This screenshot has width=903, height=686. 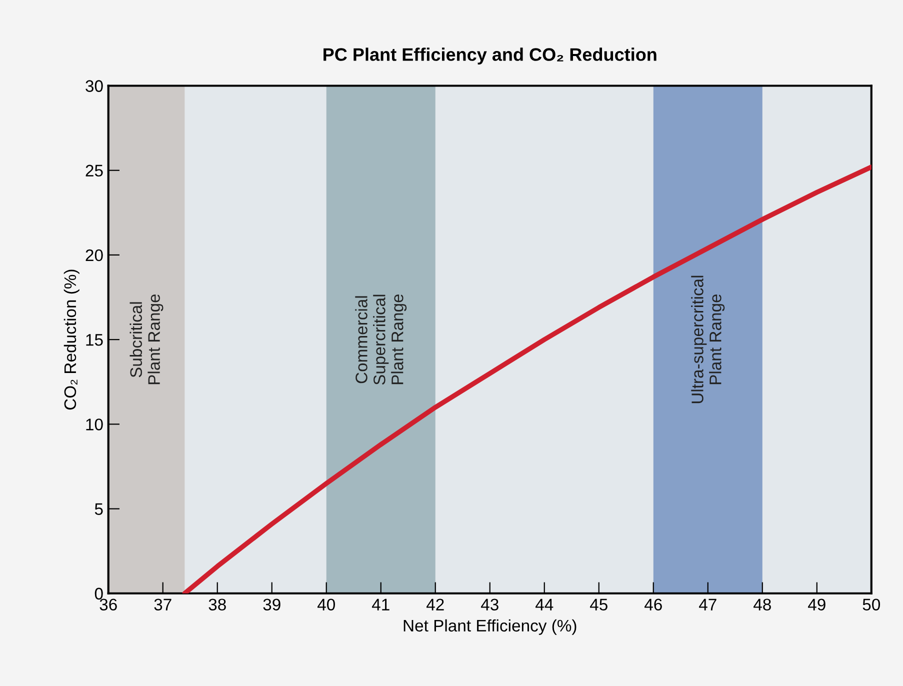 I want to click on y-tick-label: 15, so click(x=94, y=340).